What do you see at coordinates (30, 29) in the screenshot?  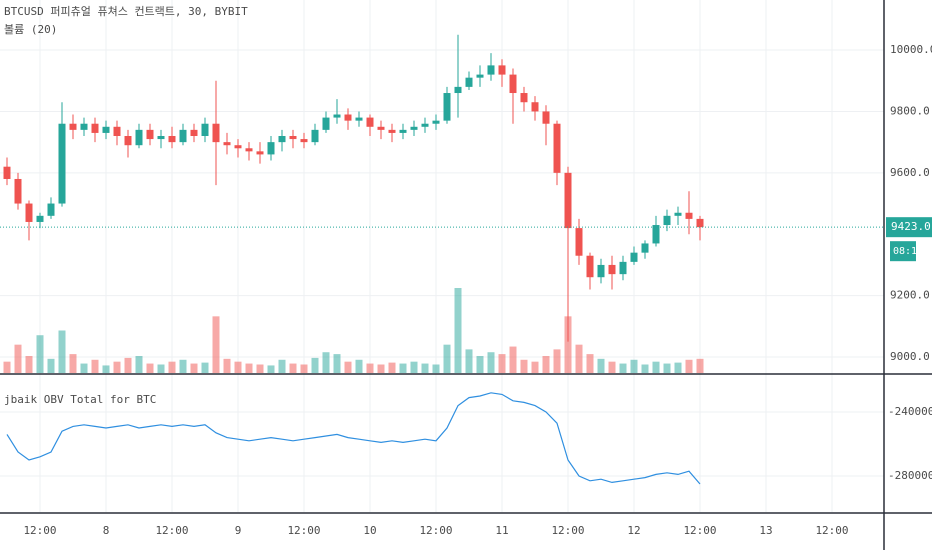 I see `volume-title: 볼륨 (20)` at bounding box center [30, 29].